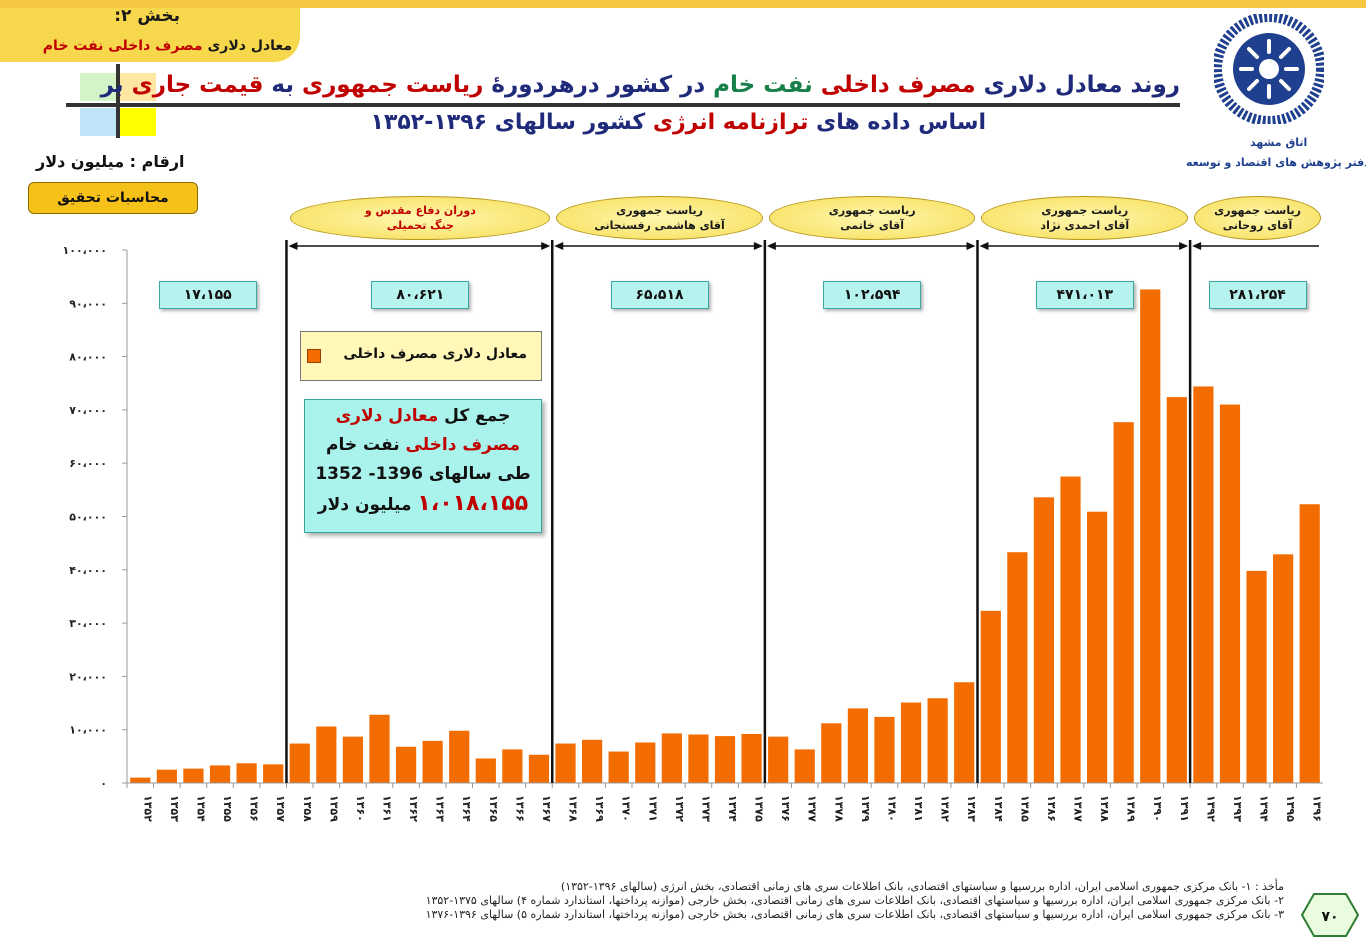  What do you see at coordinates (88, 676) in the screenshot?
I see `y-tick-label: ۲۰،۰۰۰` at bounding box center [88, 676].